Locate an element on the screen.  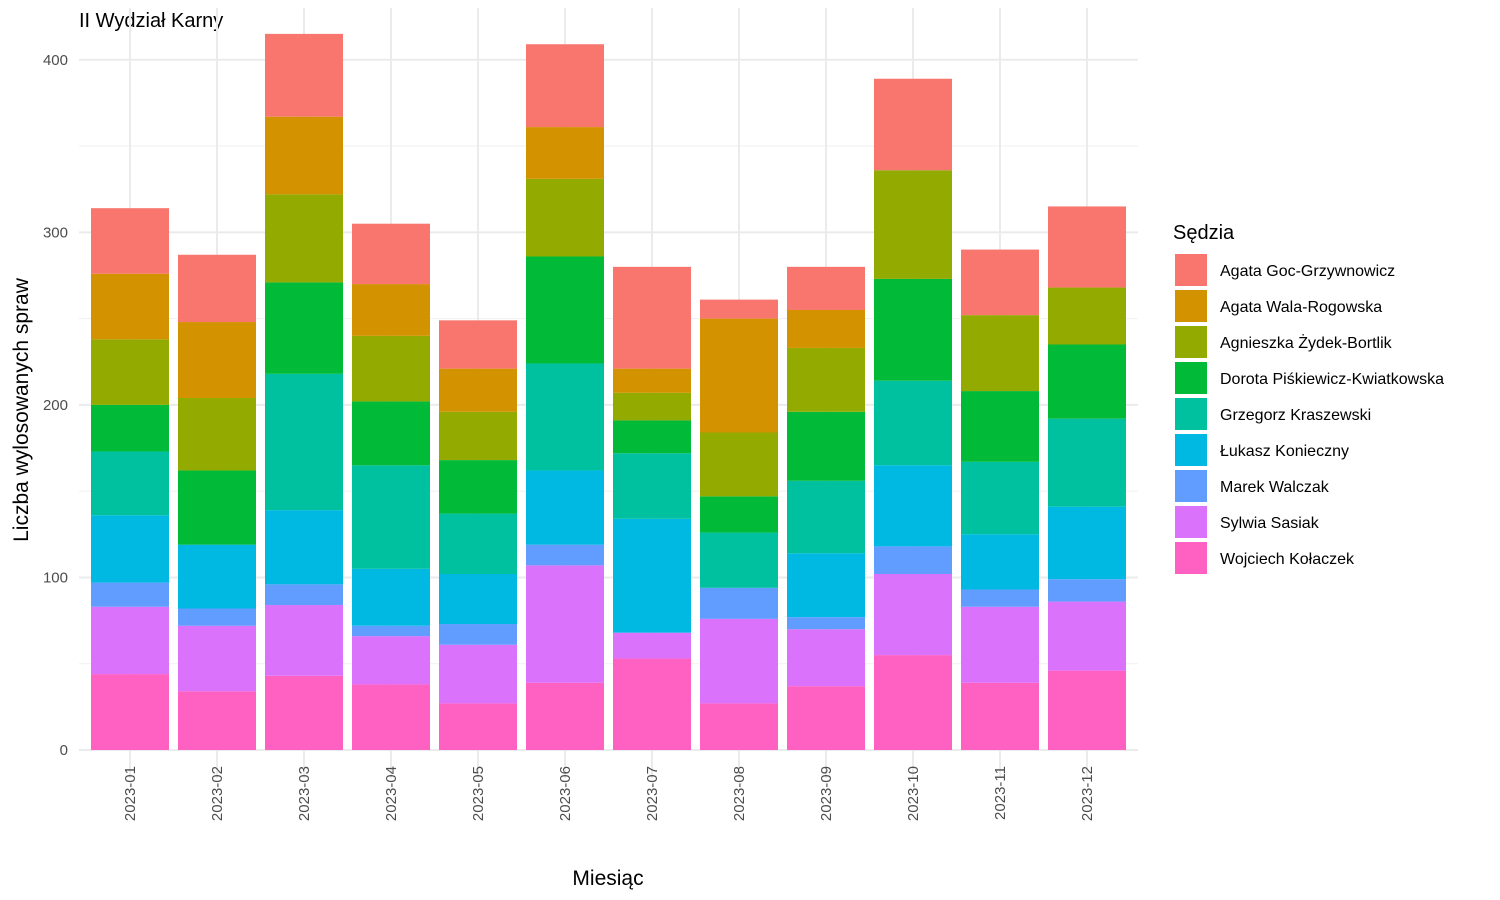
legend-label: Sylwia Sasiak is located at coordinates (1270, 523).